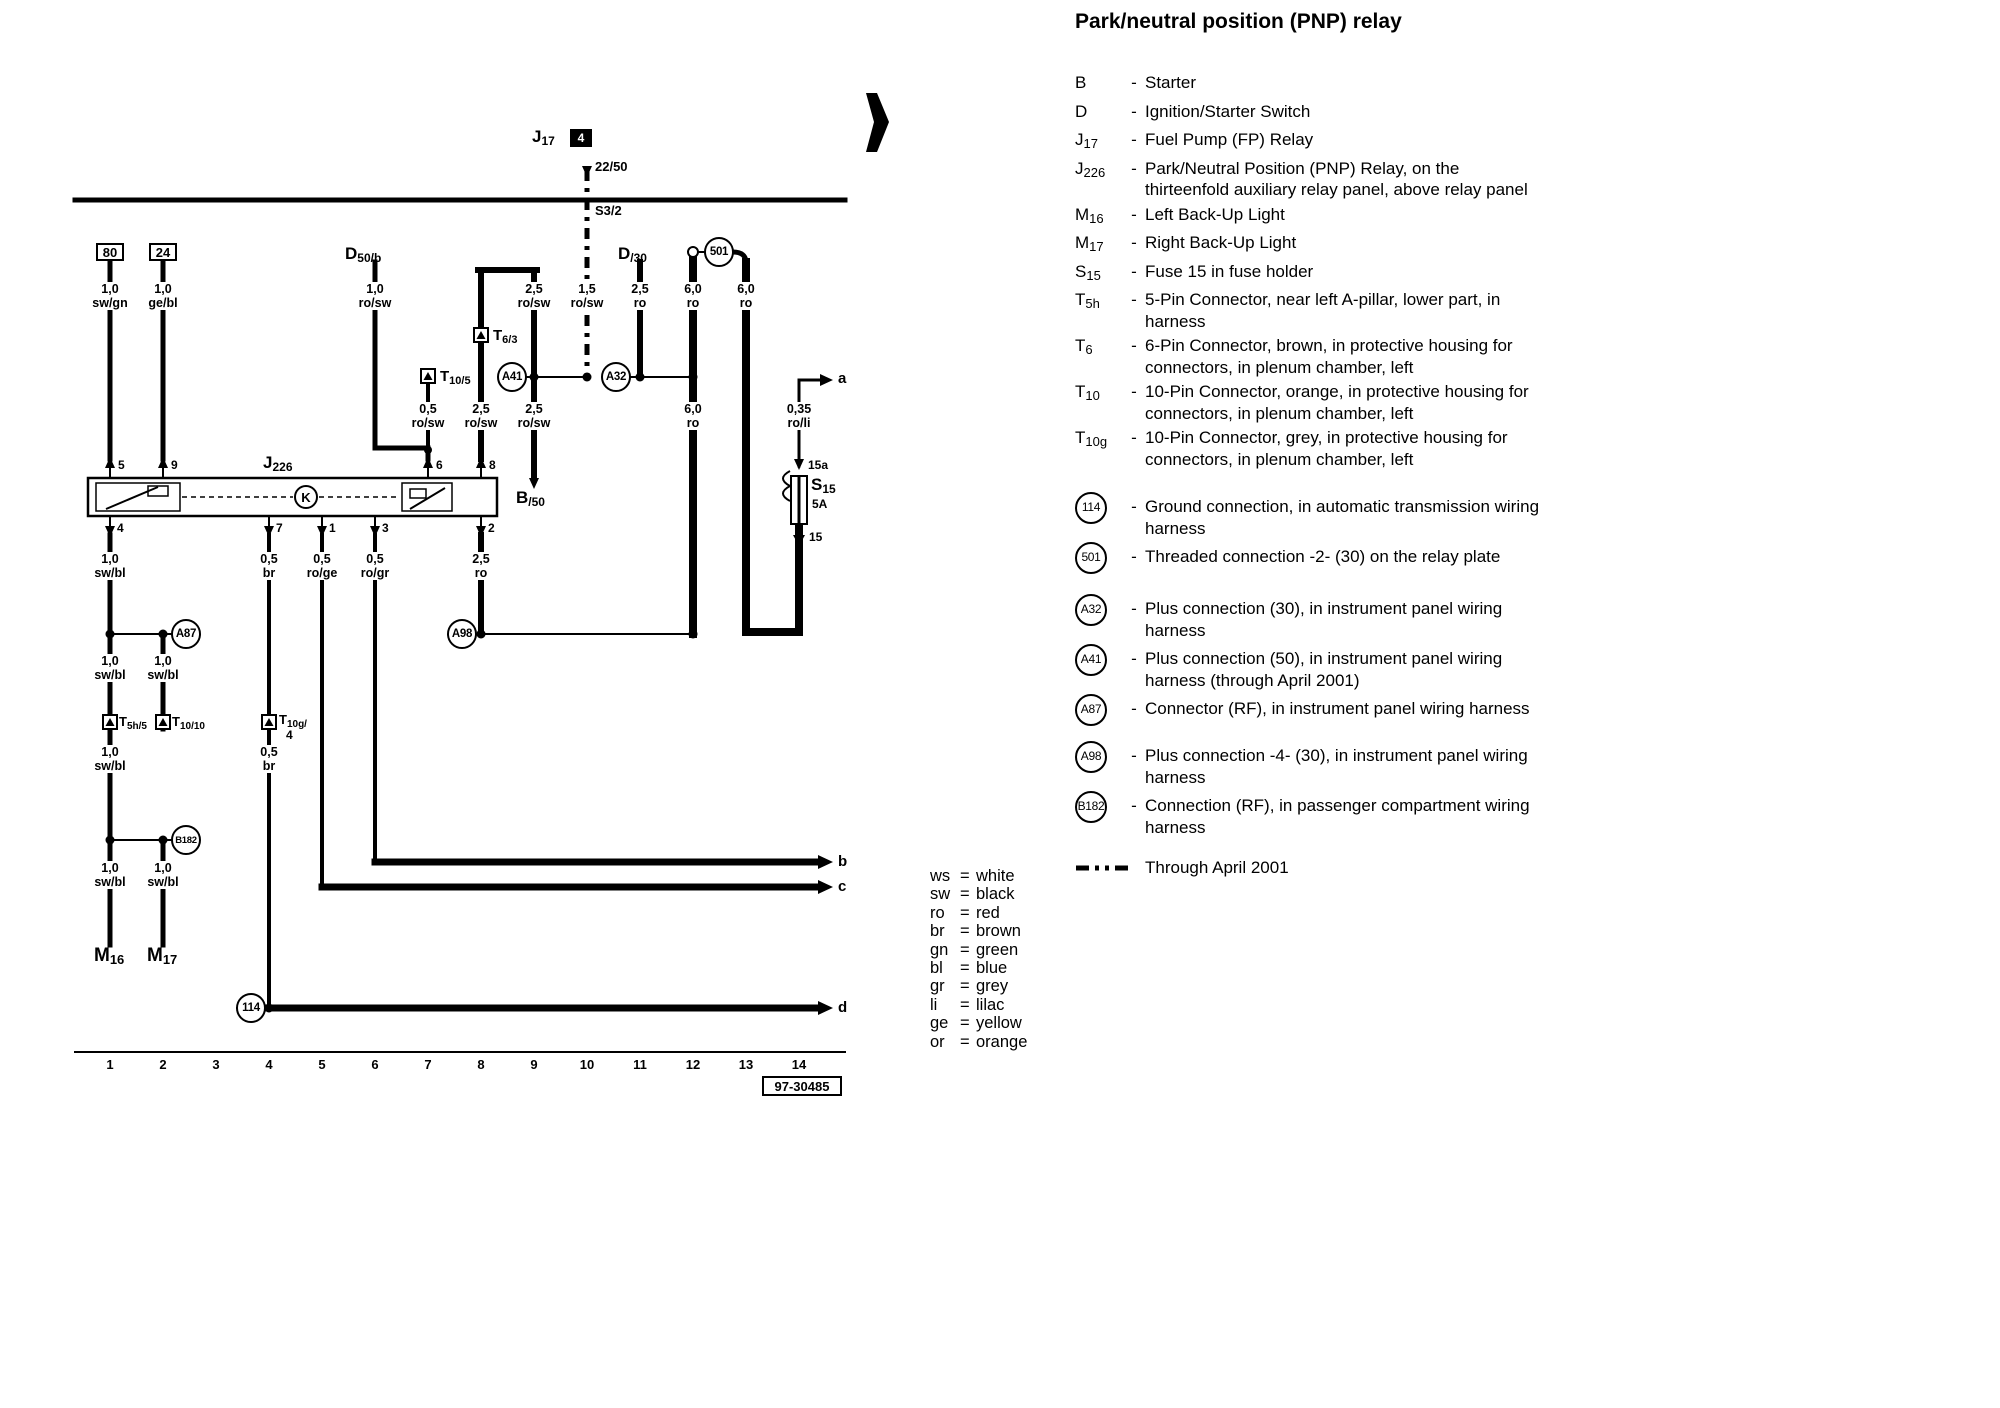  I want to click on terminal-number-1: 1, so click(332, 528).